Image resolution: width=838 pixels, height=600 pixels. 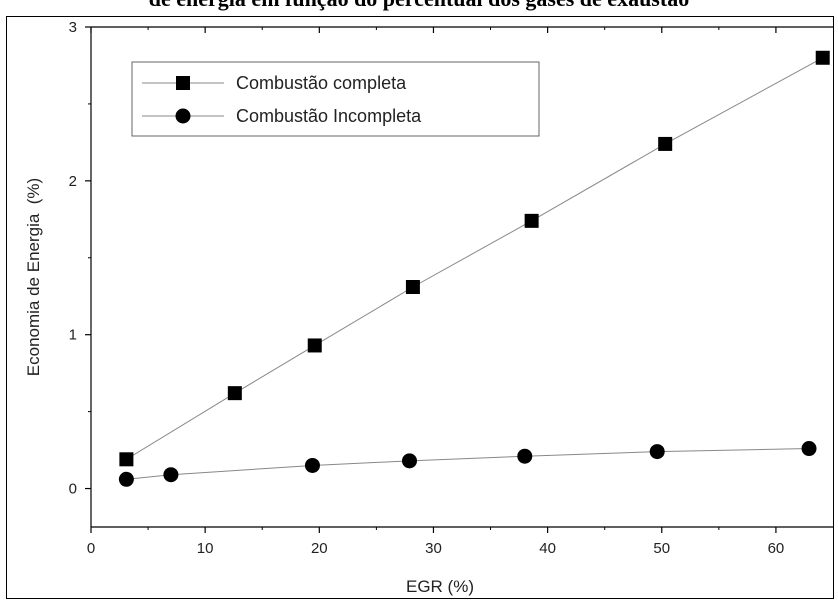 What do you see at coordinates (319, 548) in the screenshot?
I see `x-tick-label: 20` at bounding box center [319, 548].